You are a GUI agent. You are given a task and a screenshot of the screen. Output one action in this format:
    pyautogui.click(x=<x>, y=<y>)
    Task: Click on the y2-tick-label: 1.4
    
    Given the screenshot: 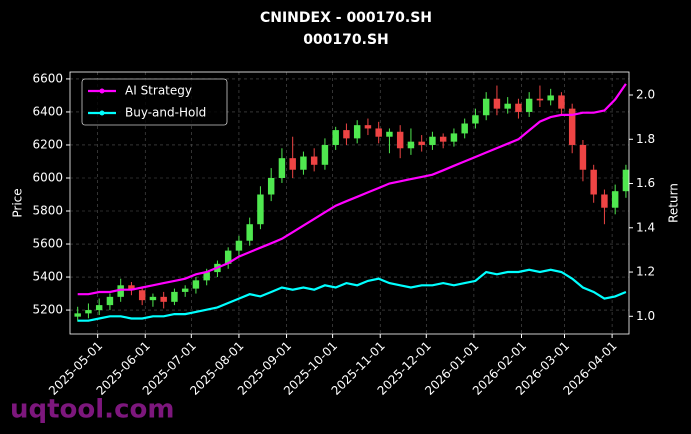 What is the action you would take?
    pyautogui.click(x=645, y=227)
    